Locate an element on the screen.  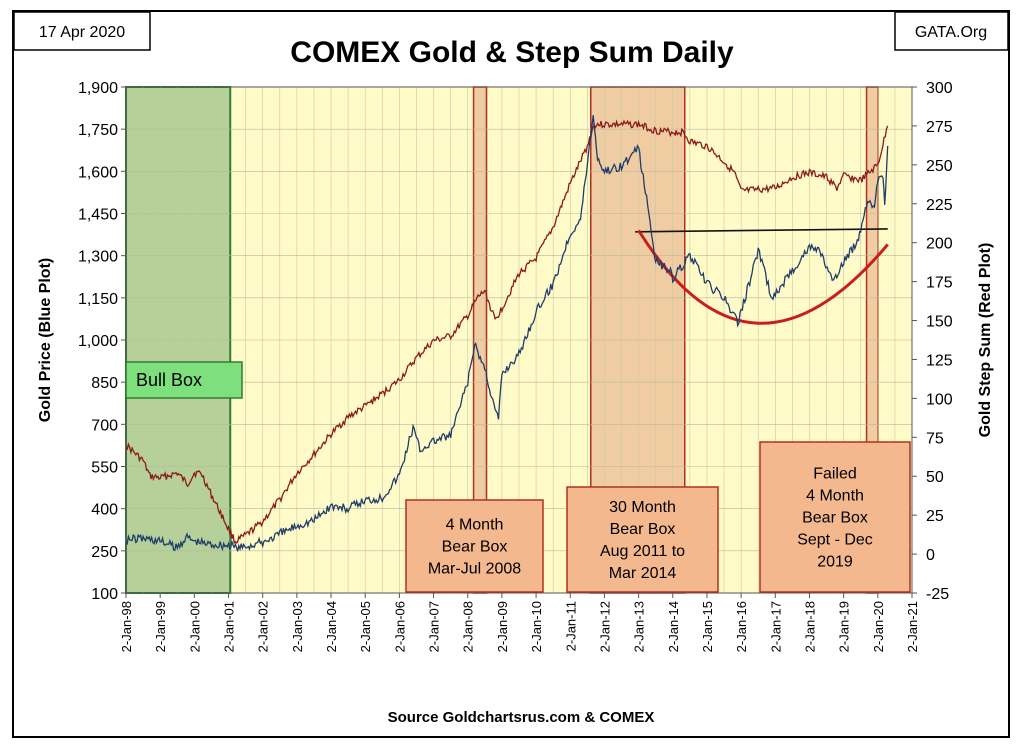
x-tick-label: 2-Jan-17 is located at coordinates (775, 626).